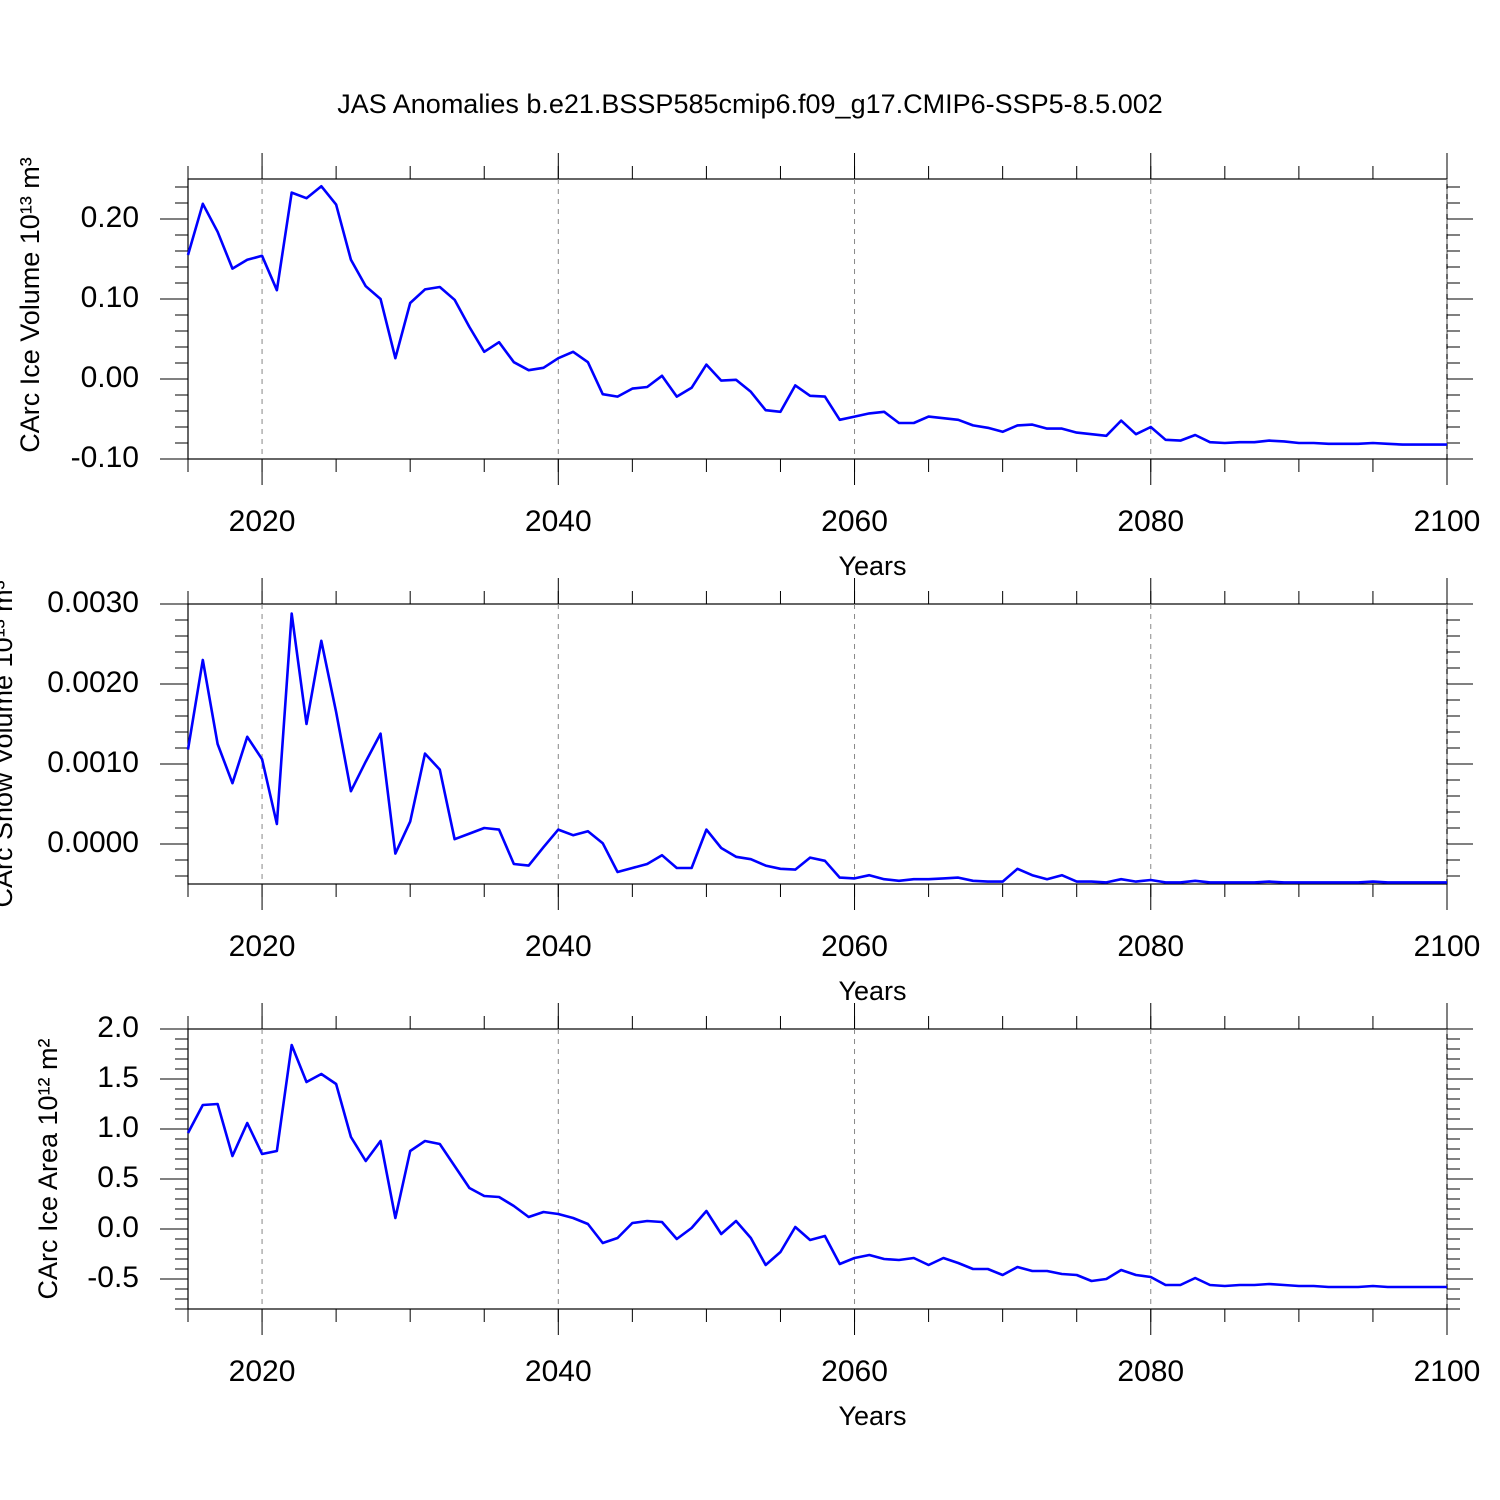  Describe the element at coordinates (110, 297) in the screenshot. I see `y-tick-label: 0.10` at that location.